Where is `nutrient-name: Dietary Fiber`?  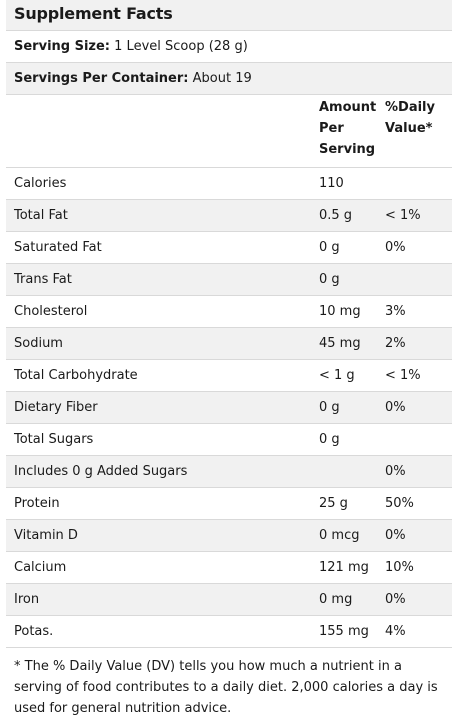 nutrient-name: Dietary Fiber is located at coordinates (56, 407).